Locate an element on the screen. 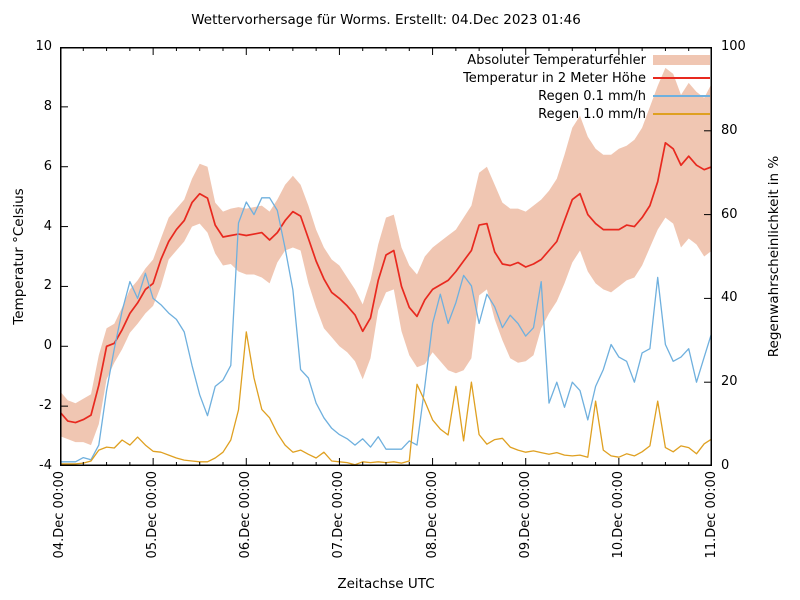 This screenshot has height=600, width=800. y-tick-label-left: 8 is located at coordinates (47, 106).